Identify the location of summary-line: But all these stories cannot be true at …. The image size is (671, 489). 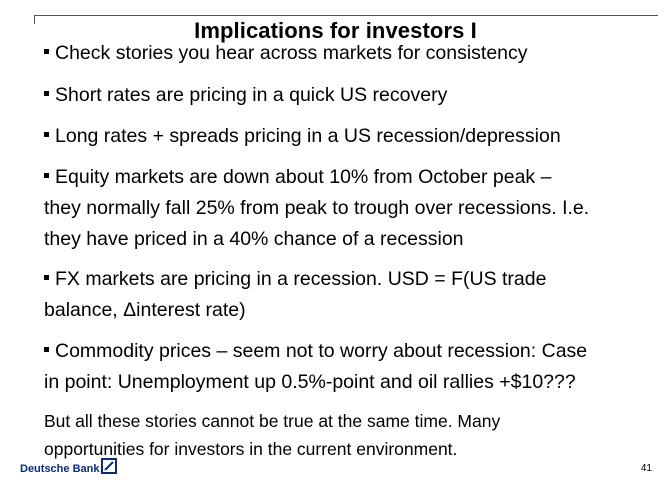
(272, 421).